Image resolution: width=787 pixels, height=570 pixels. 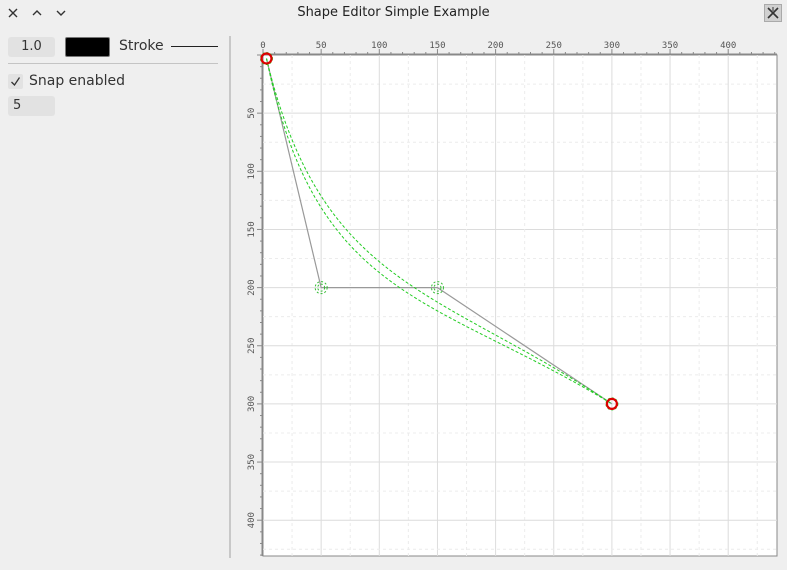 What do you see at coordinates (495, 46) in the screenshot?
I see `x-tick-label: 200` at bounding box center [495, 46].